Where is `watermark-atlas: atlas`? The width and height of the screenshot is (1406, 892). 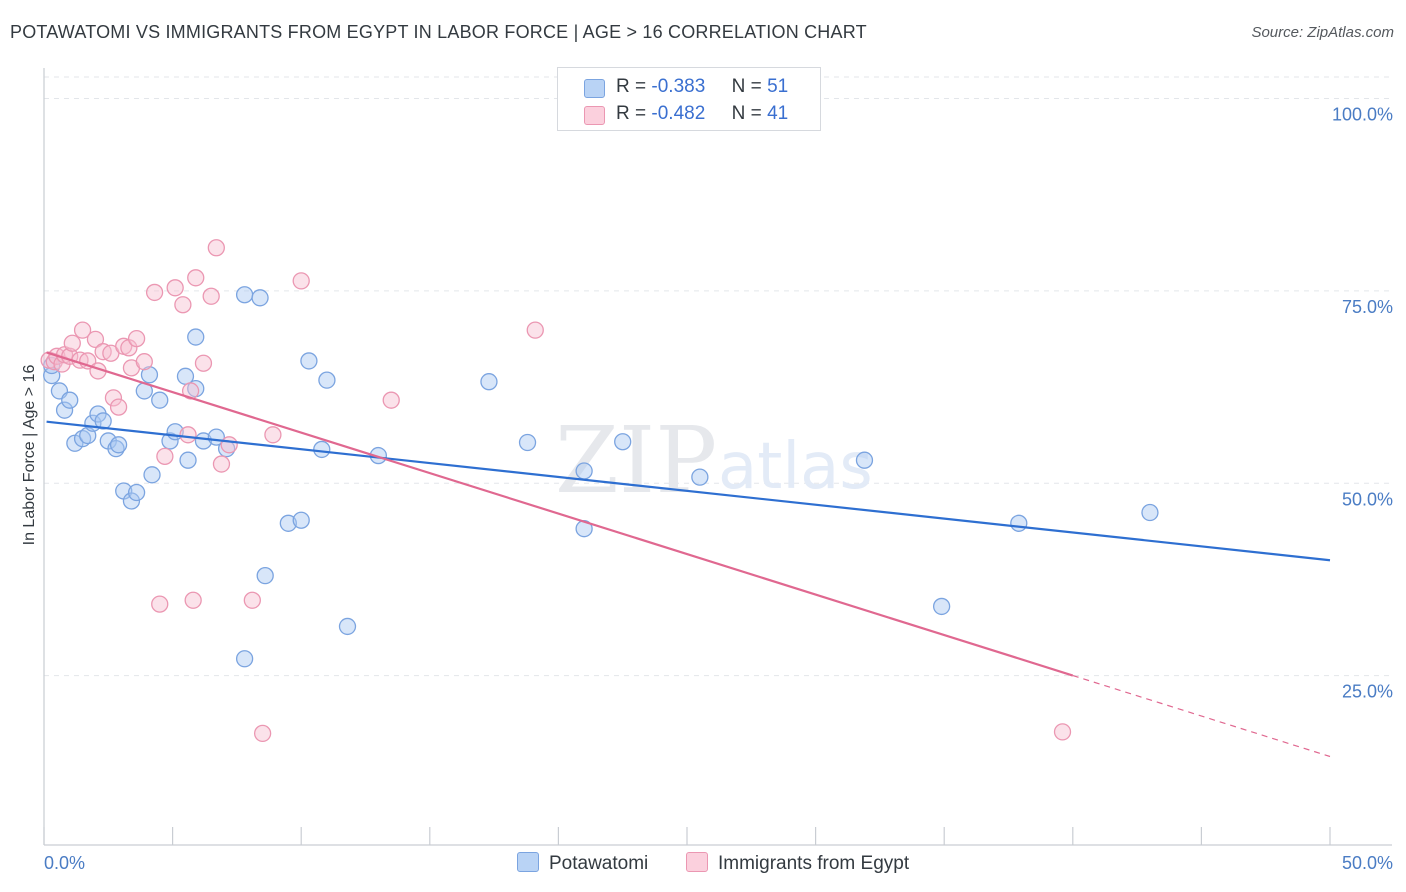
watermark-atlas: atlas is located at coordinates (795, 467).